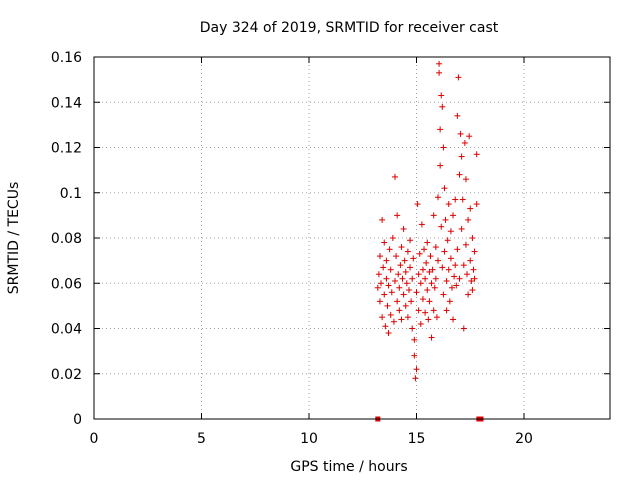 This screenshot has height=484, width=640. Describe the element at coordinates (524, 439) in the screenshot. I see `x-tick-label: 20` at that location.